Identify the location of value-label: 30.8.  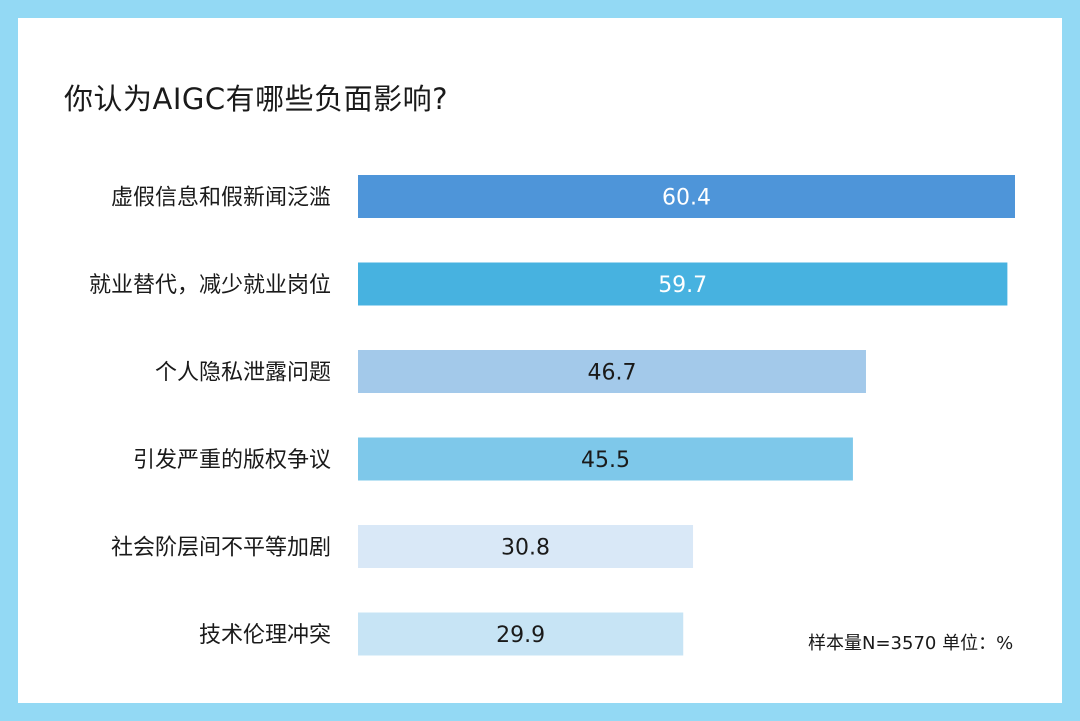
(525, 548).